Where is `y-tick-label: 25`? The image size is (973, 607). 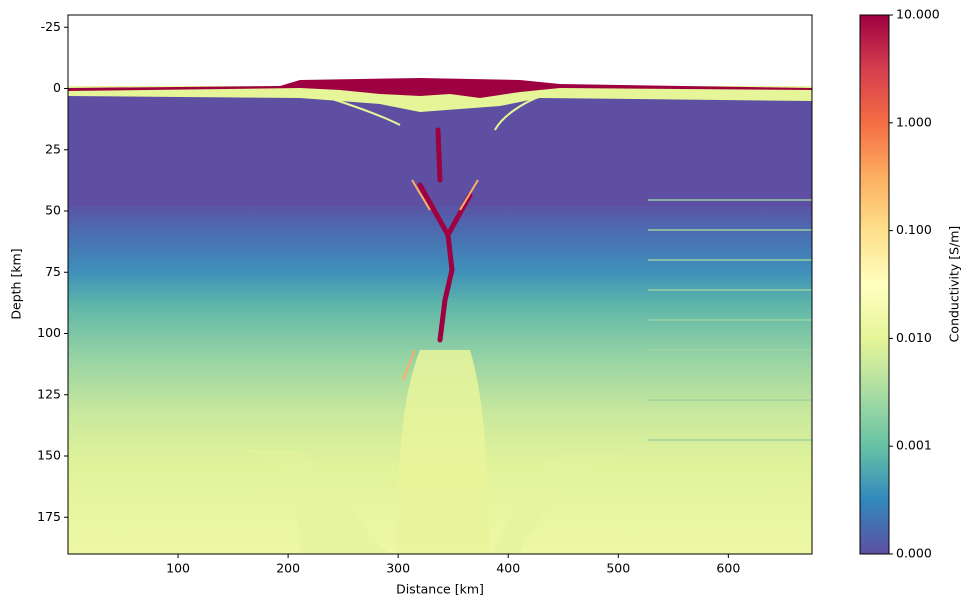 y-tick-label: 25 is located at coordinates (53, 148).